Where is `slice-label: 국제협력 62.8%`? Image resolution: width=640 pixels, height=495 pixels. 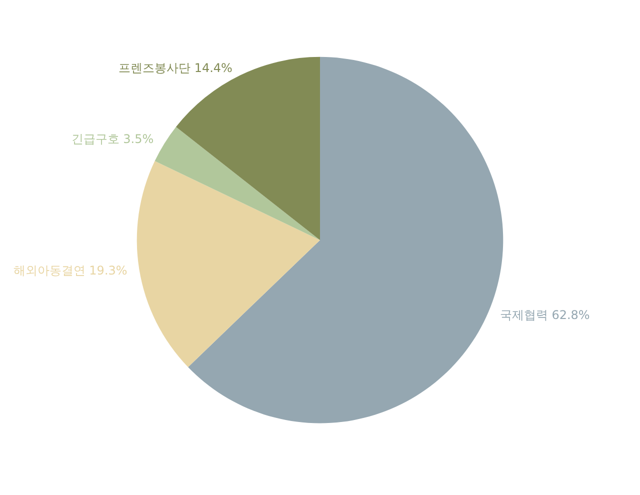
slice-label: 국제협력 62.8% is located at coordinates (545, 315).